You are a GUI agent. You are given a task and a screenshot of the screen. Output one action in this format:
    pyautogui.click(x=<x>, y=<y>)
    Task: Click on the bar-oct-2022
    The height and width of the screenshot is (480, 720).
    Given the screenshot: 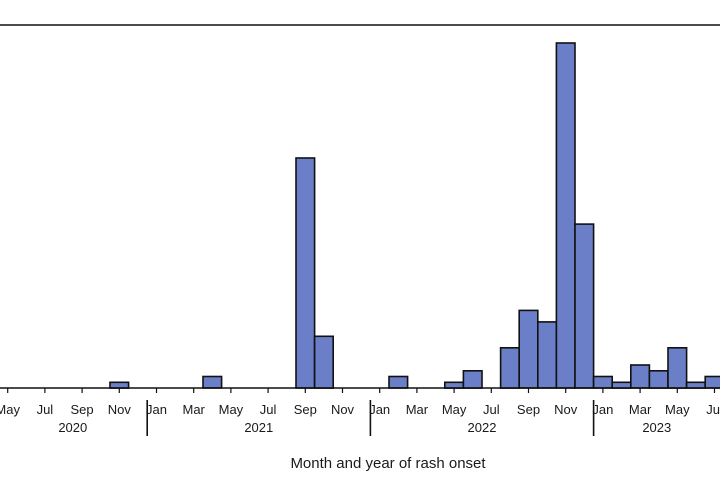 What is the action you would take?
    pyautogui.click(x=547, y=355)
    